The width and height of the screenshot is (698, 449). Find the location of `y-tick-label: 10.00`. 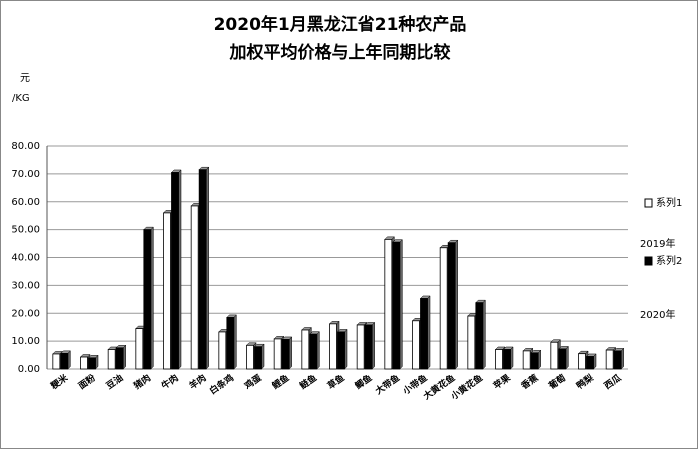

y-tick-label: 10.00 is located at coordinates (25, 341).